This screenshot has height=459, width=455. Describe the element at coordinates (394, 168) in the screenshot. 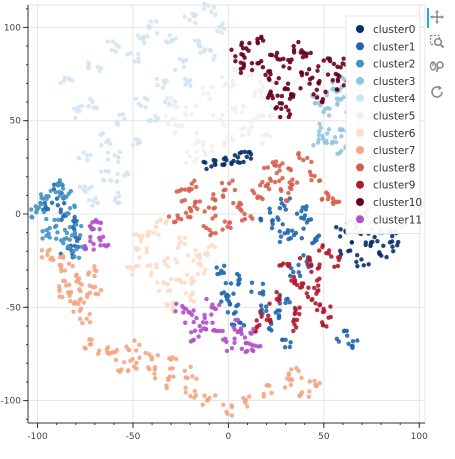

I see `legend-label-cluster8: cluster8` at that location.